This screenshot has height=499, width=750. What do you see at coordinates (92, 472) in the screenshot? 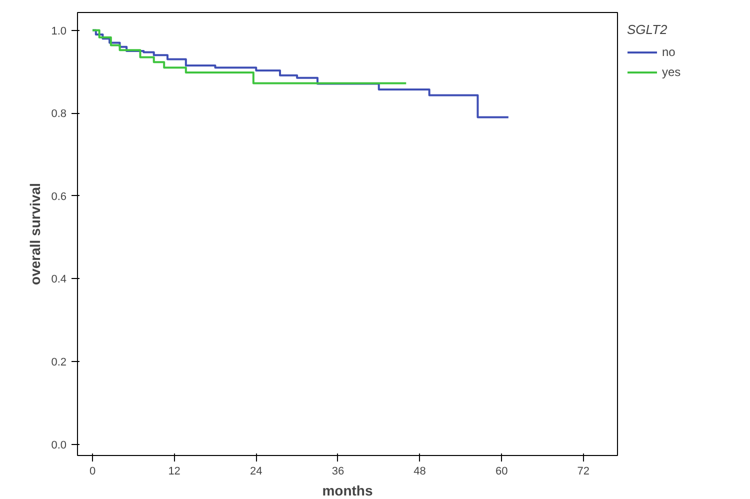
I see `x-tick-label: 0` at bounding box center [92, 472].